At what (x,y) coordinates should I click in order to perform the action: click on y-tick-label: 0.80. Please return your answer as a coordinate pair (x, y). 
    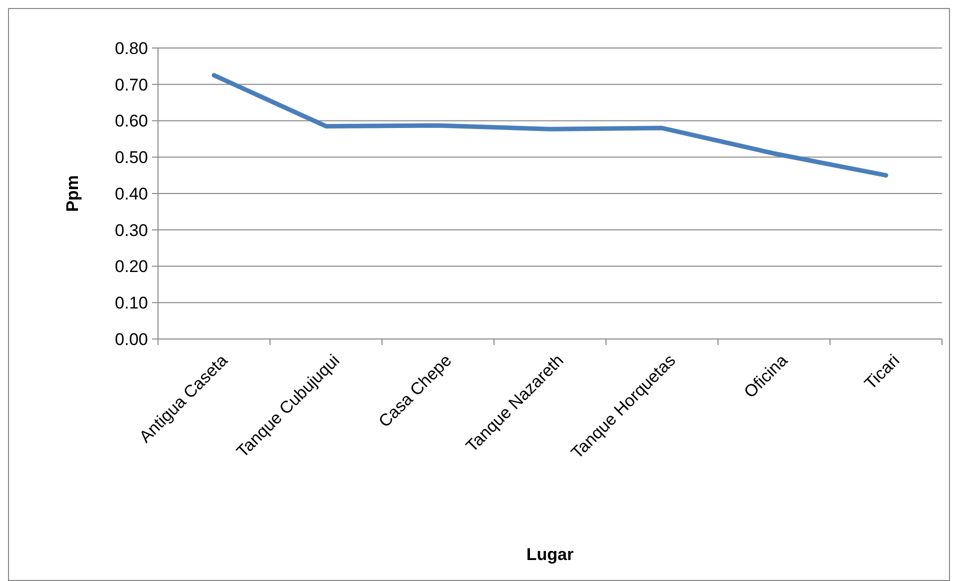
    Looking at the image, I should click on (131, 48).